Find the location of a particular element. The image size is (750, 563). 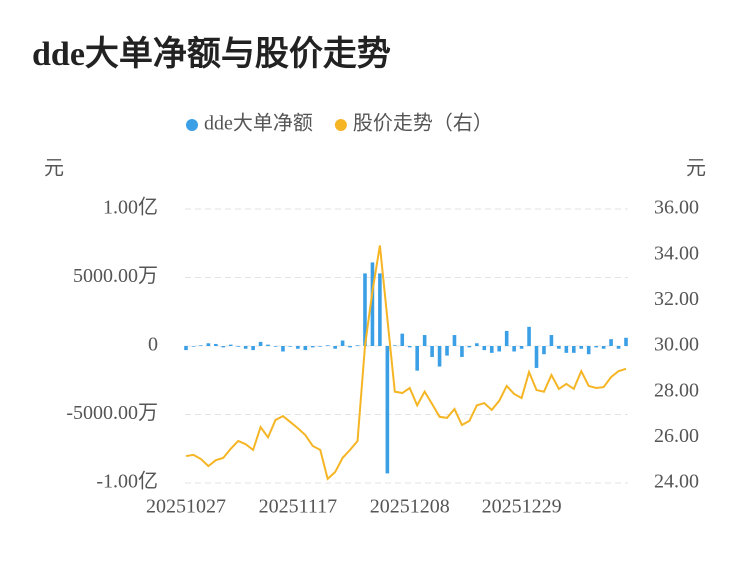

x-tick-label: 20251229 is located at coordinates (522, 507).